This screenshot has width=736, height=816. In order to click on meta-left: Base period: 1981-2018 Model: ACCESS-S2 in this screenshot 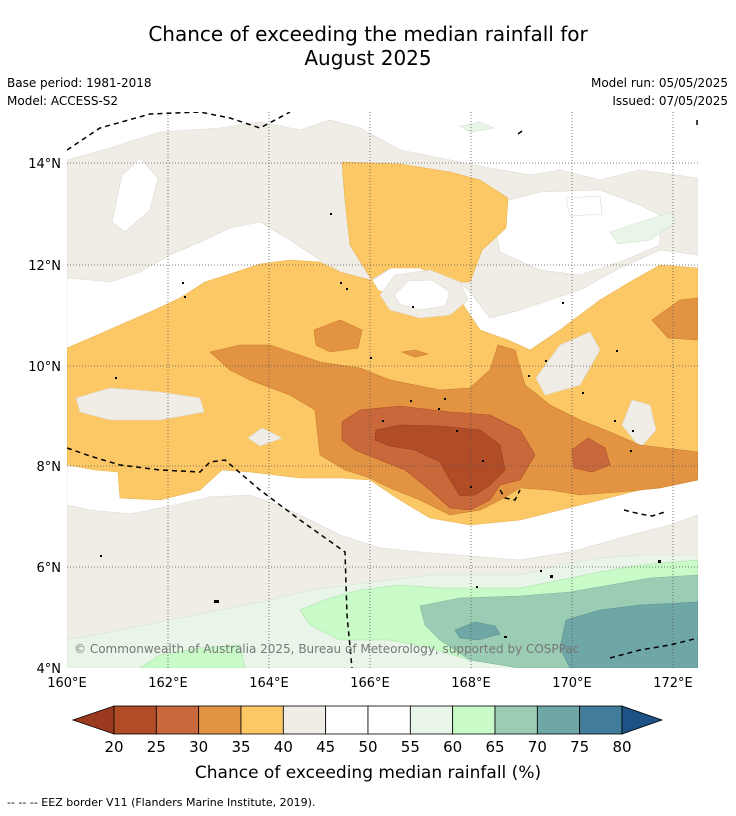, I will do `click(79, 92)`.